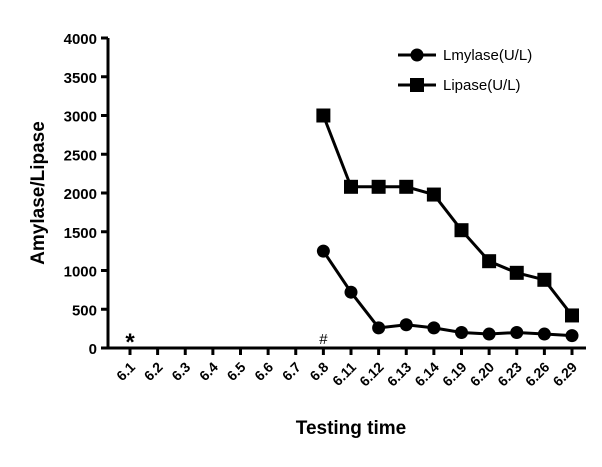 The height and width of the screenshot is (467, 602). What do you see at coordinates (226, 342) in the screenshot?
I see `annotations: * #` at bounding box center [226, 342].